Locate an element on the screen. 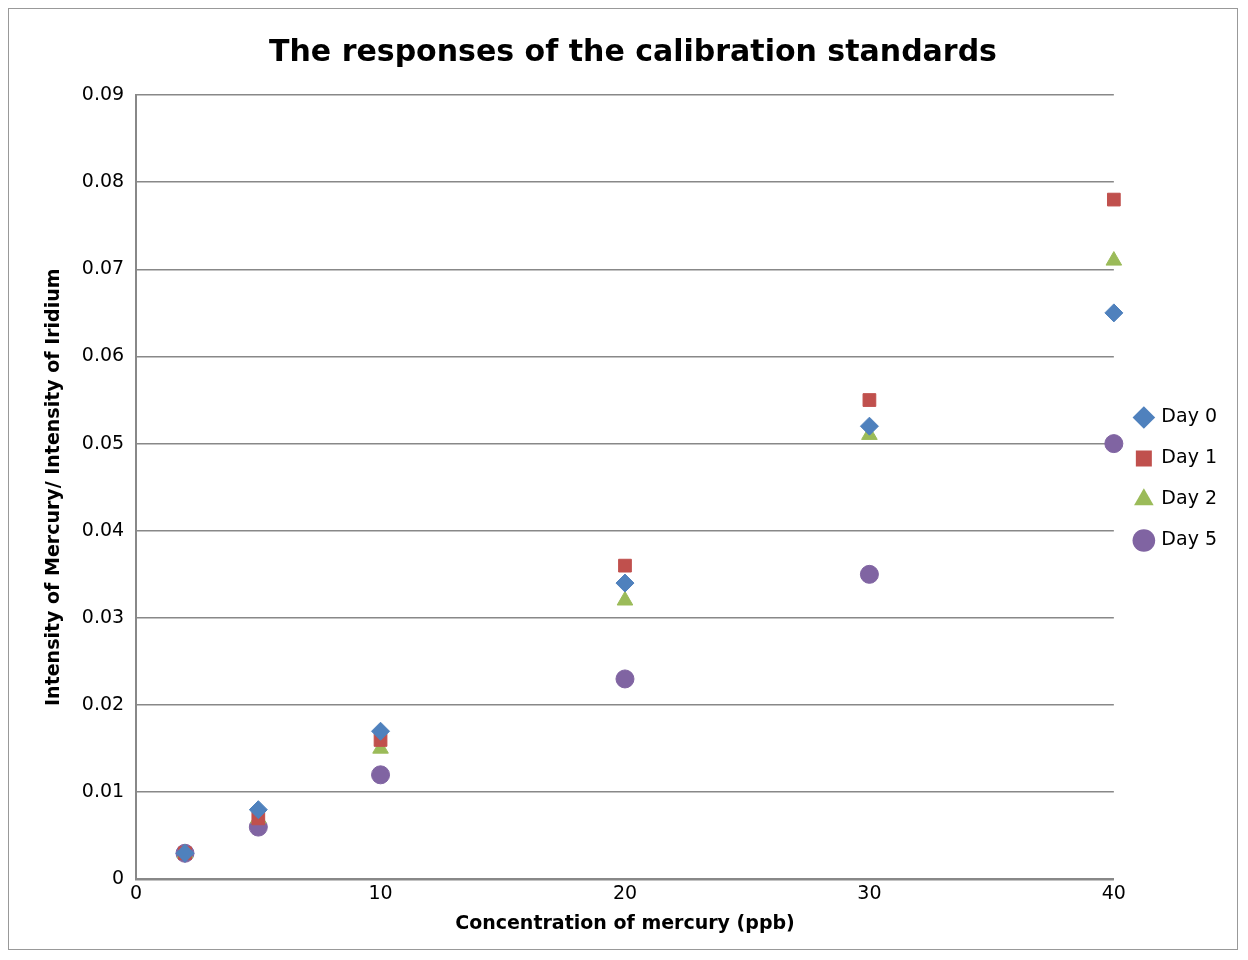 The height and width of the screenshot is (960, 1248). y-tick-label: 0 is located at coordinates (118, 877).